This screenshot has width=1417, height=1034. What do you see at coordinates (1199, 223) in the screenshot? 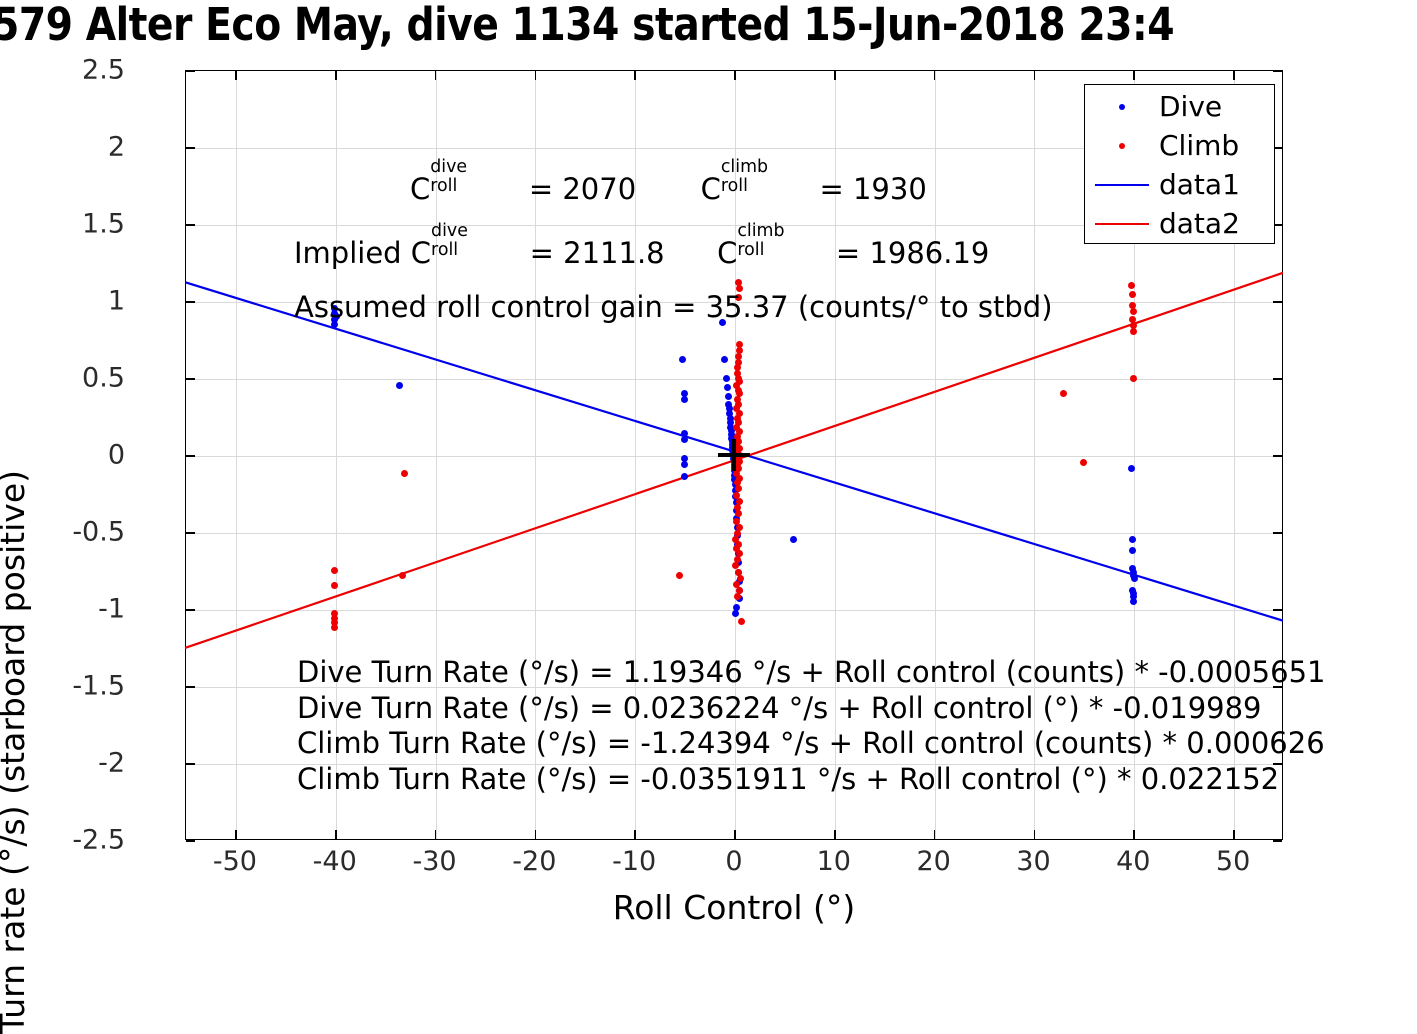
I see `legend-label: data2` at bounding box center [1199, 223].